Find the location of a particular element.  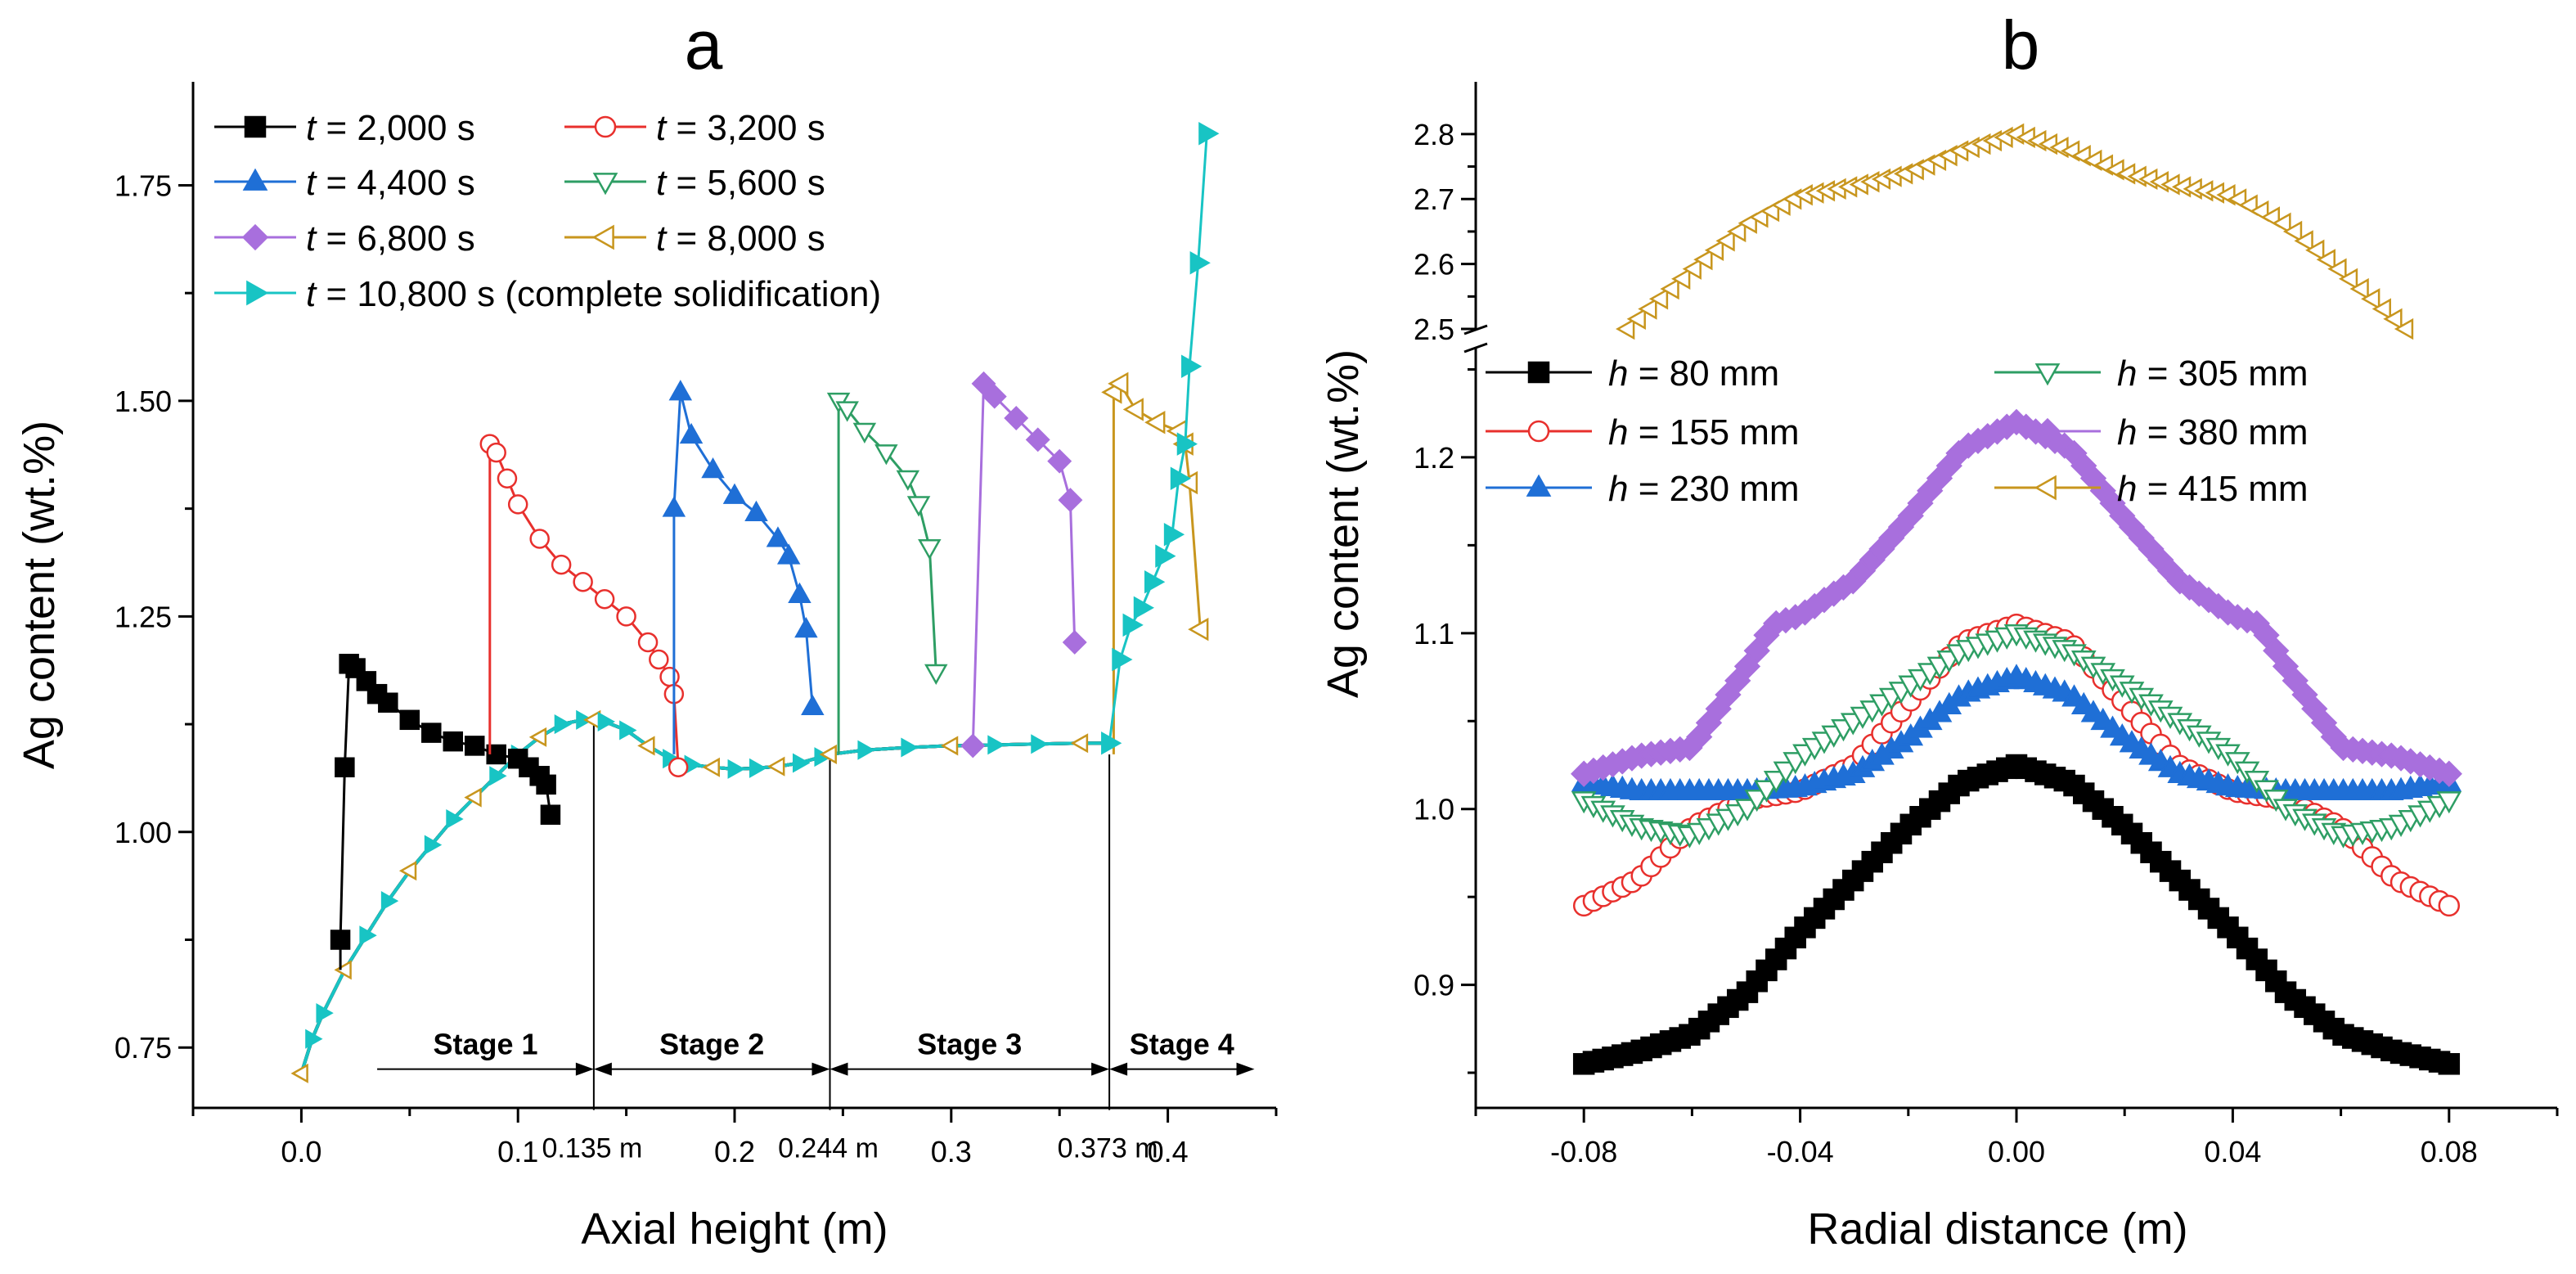

axis-break-mark is located at coordinates (1476, 347).